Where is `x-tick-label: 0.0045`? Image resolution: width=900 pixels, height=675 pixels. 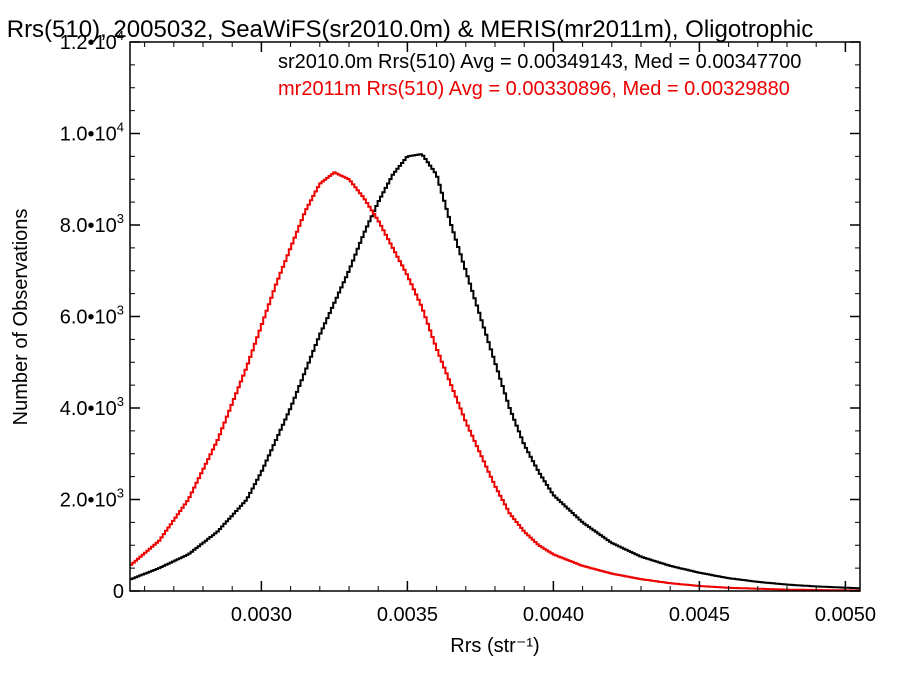
x-tick-label: 0.0045 is located at coordinates (699, 615).